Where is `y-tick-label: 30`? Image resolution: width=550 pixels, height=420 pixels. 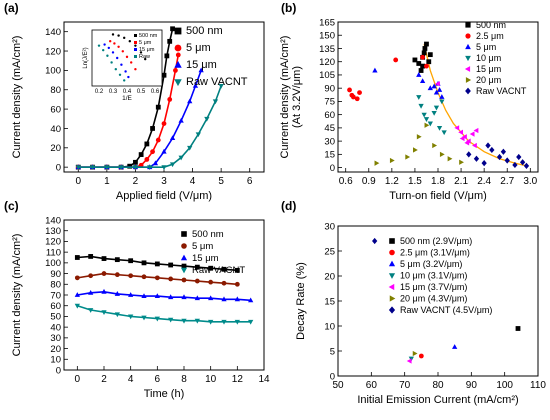
y-tick-label: 30 is located at coordinates (55, 338).